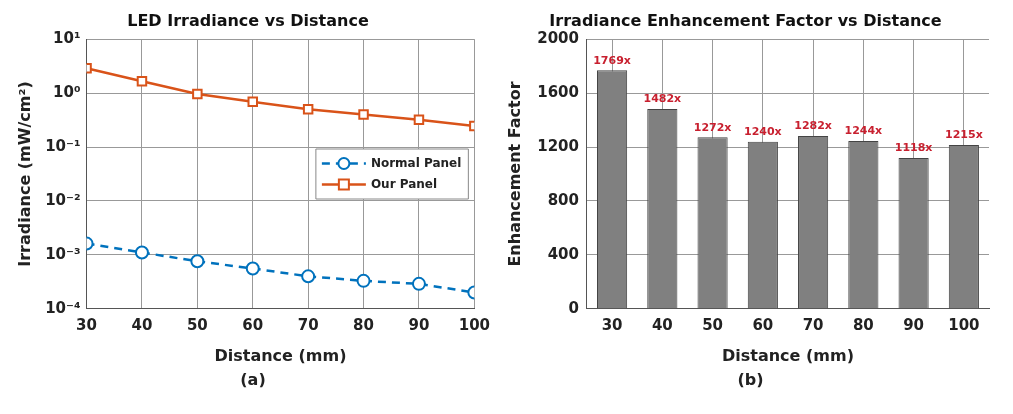 The image size is (1013, 414). I want to click on y-tick-label: 2000, so click(558, 38).